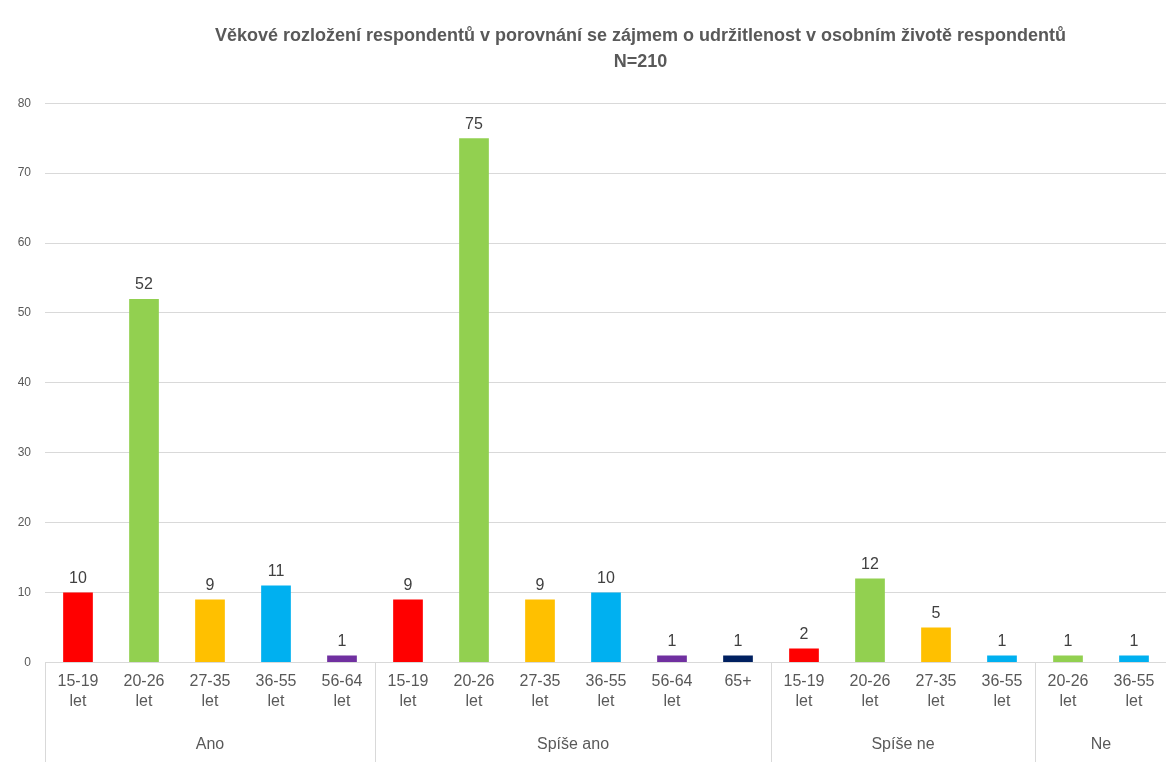  What do you see at coordinates (738, 681) in the screenshot?
I see `x-tick-label: 65+` at bounding box center [738, 681].